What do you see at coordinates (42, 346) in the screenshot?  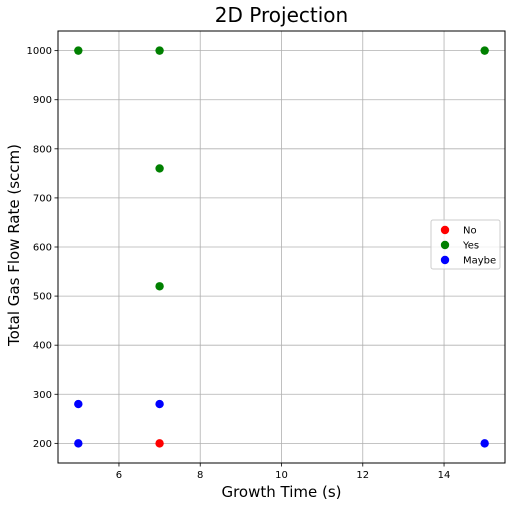 I see `y-tick-label: 400` at bounding box center [42, 346].